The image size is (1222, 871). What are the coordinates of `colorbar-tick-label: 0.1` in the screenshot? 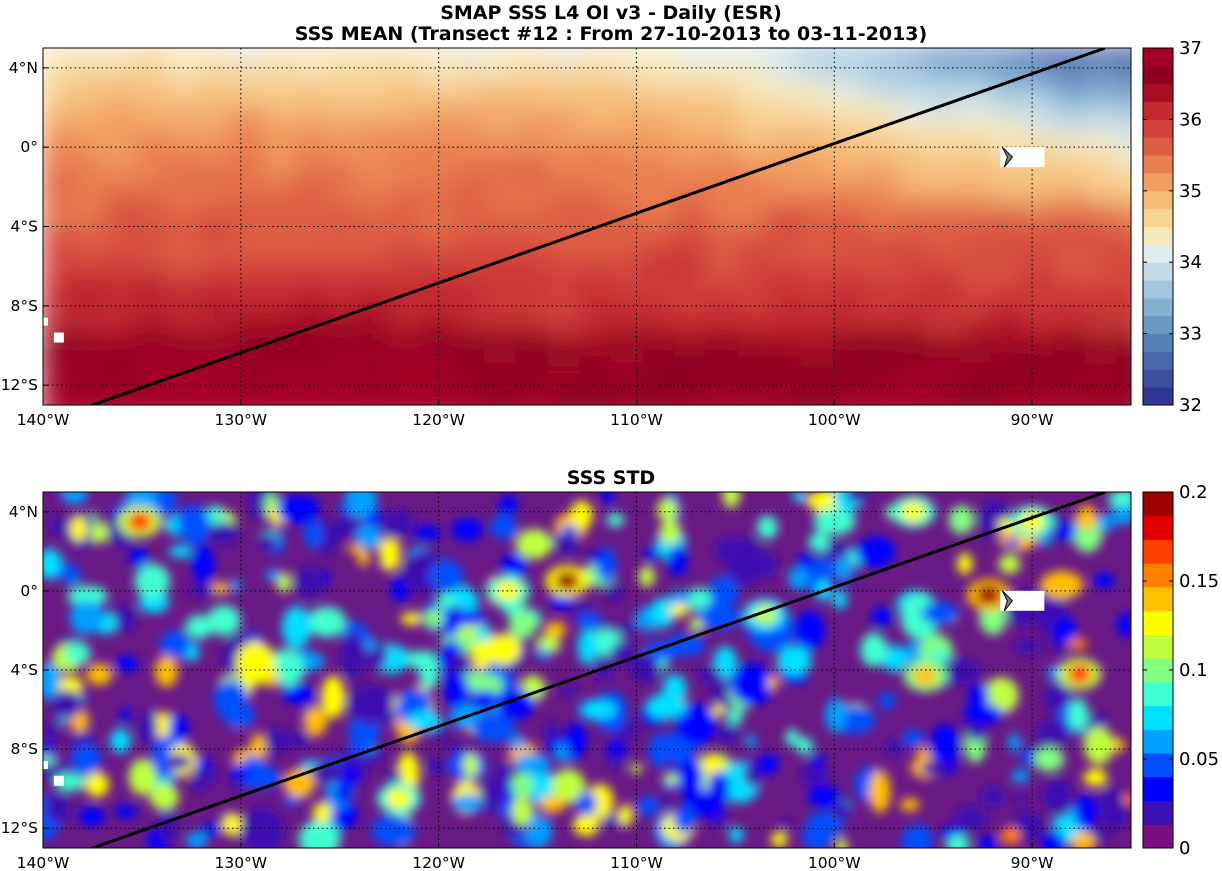 It's located at (1193, 670).